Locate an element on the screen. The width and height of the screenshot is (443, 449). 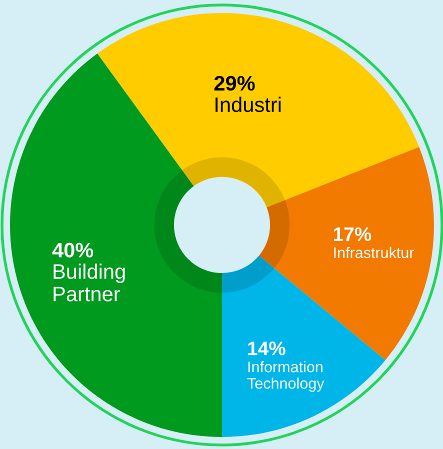
data-label: 40% is located at coordinates (73, 250).